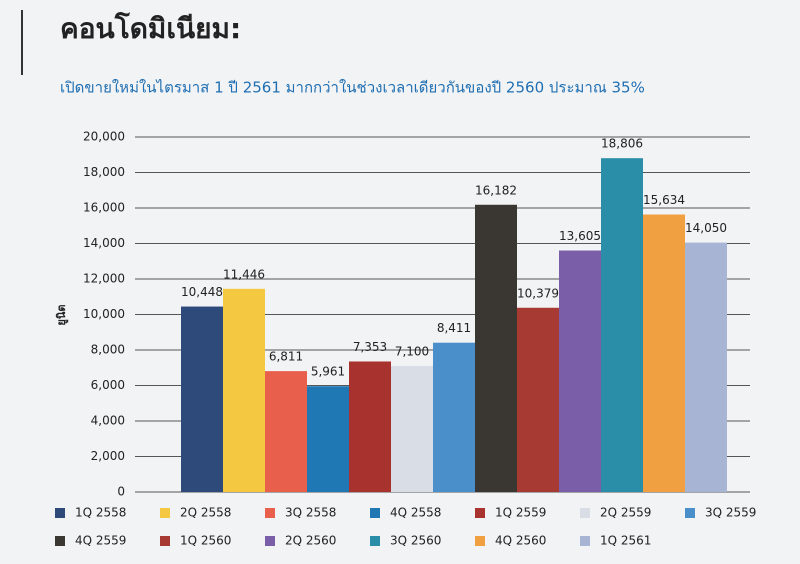  Describe the element at coordinates (100, 513) in the screenshot. I see `legend-label: 1Q 2558` at that location.